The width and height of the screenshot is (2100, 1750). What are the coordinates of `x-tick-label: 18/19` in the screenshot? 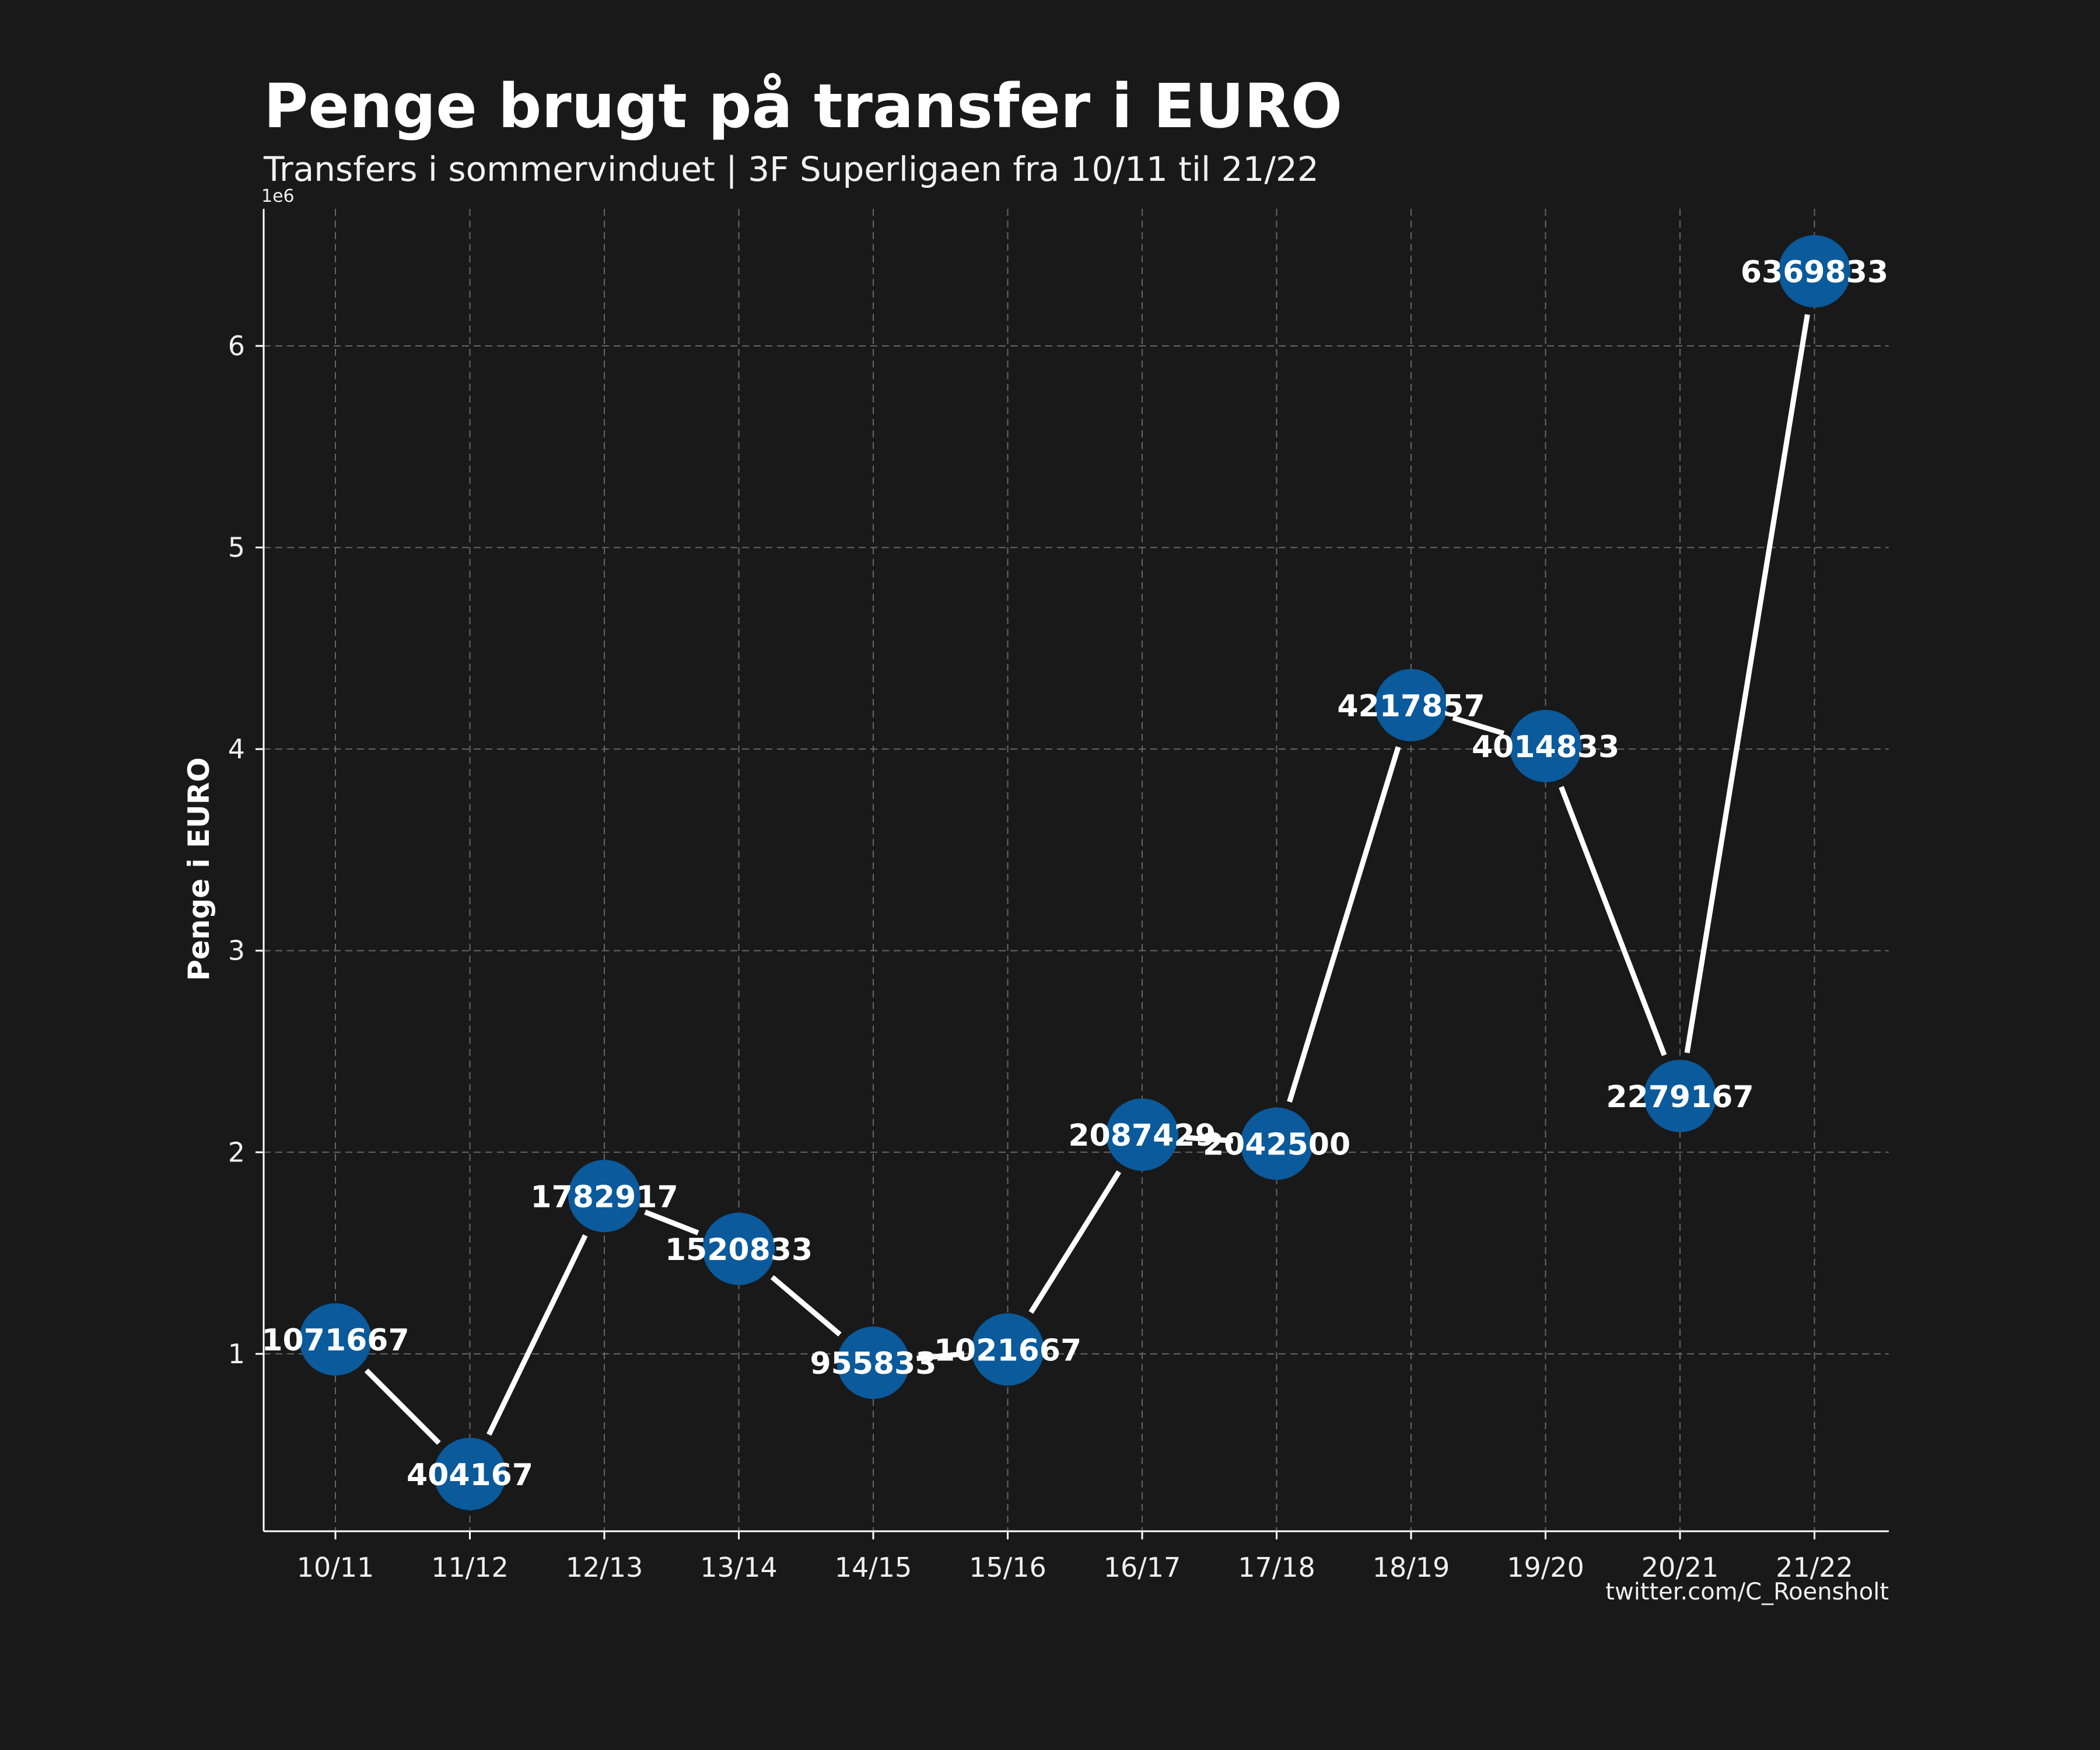 It's located at (1412, 1567).